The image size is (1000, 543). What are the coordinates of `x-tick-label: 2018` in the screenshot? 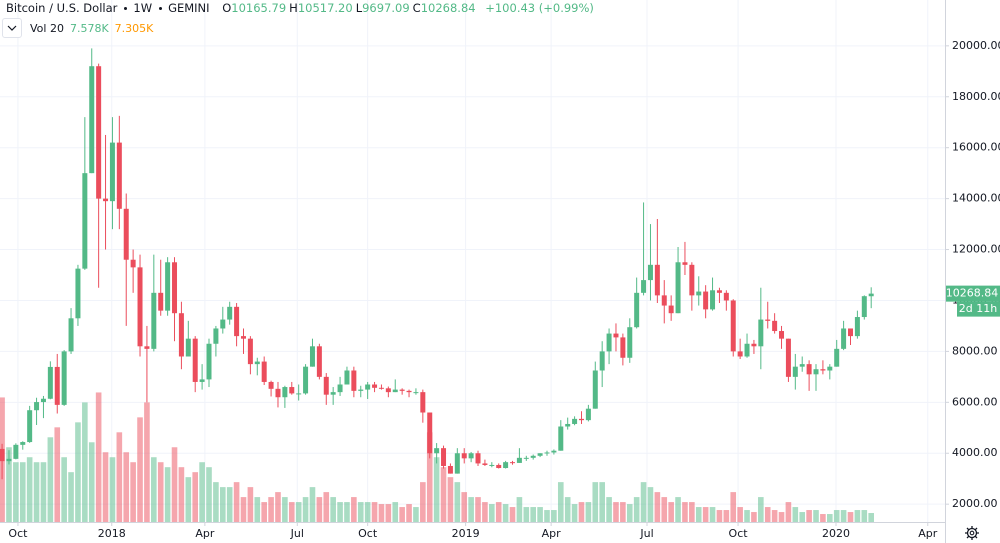 It's located at (112, 533).